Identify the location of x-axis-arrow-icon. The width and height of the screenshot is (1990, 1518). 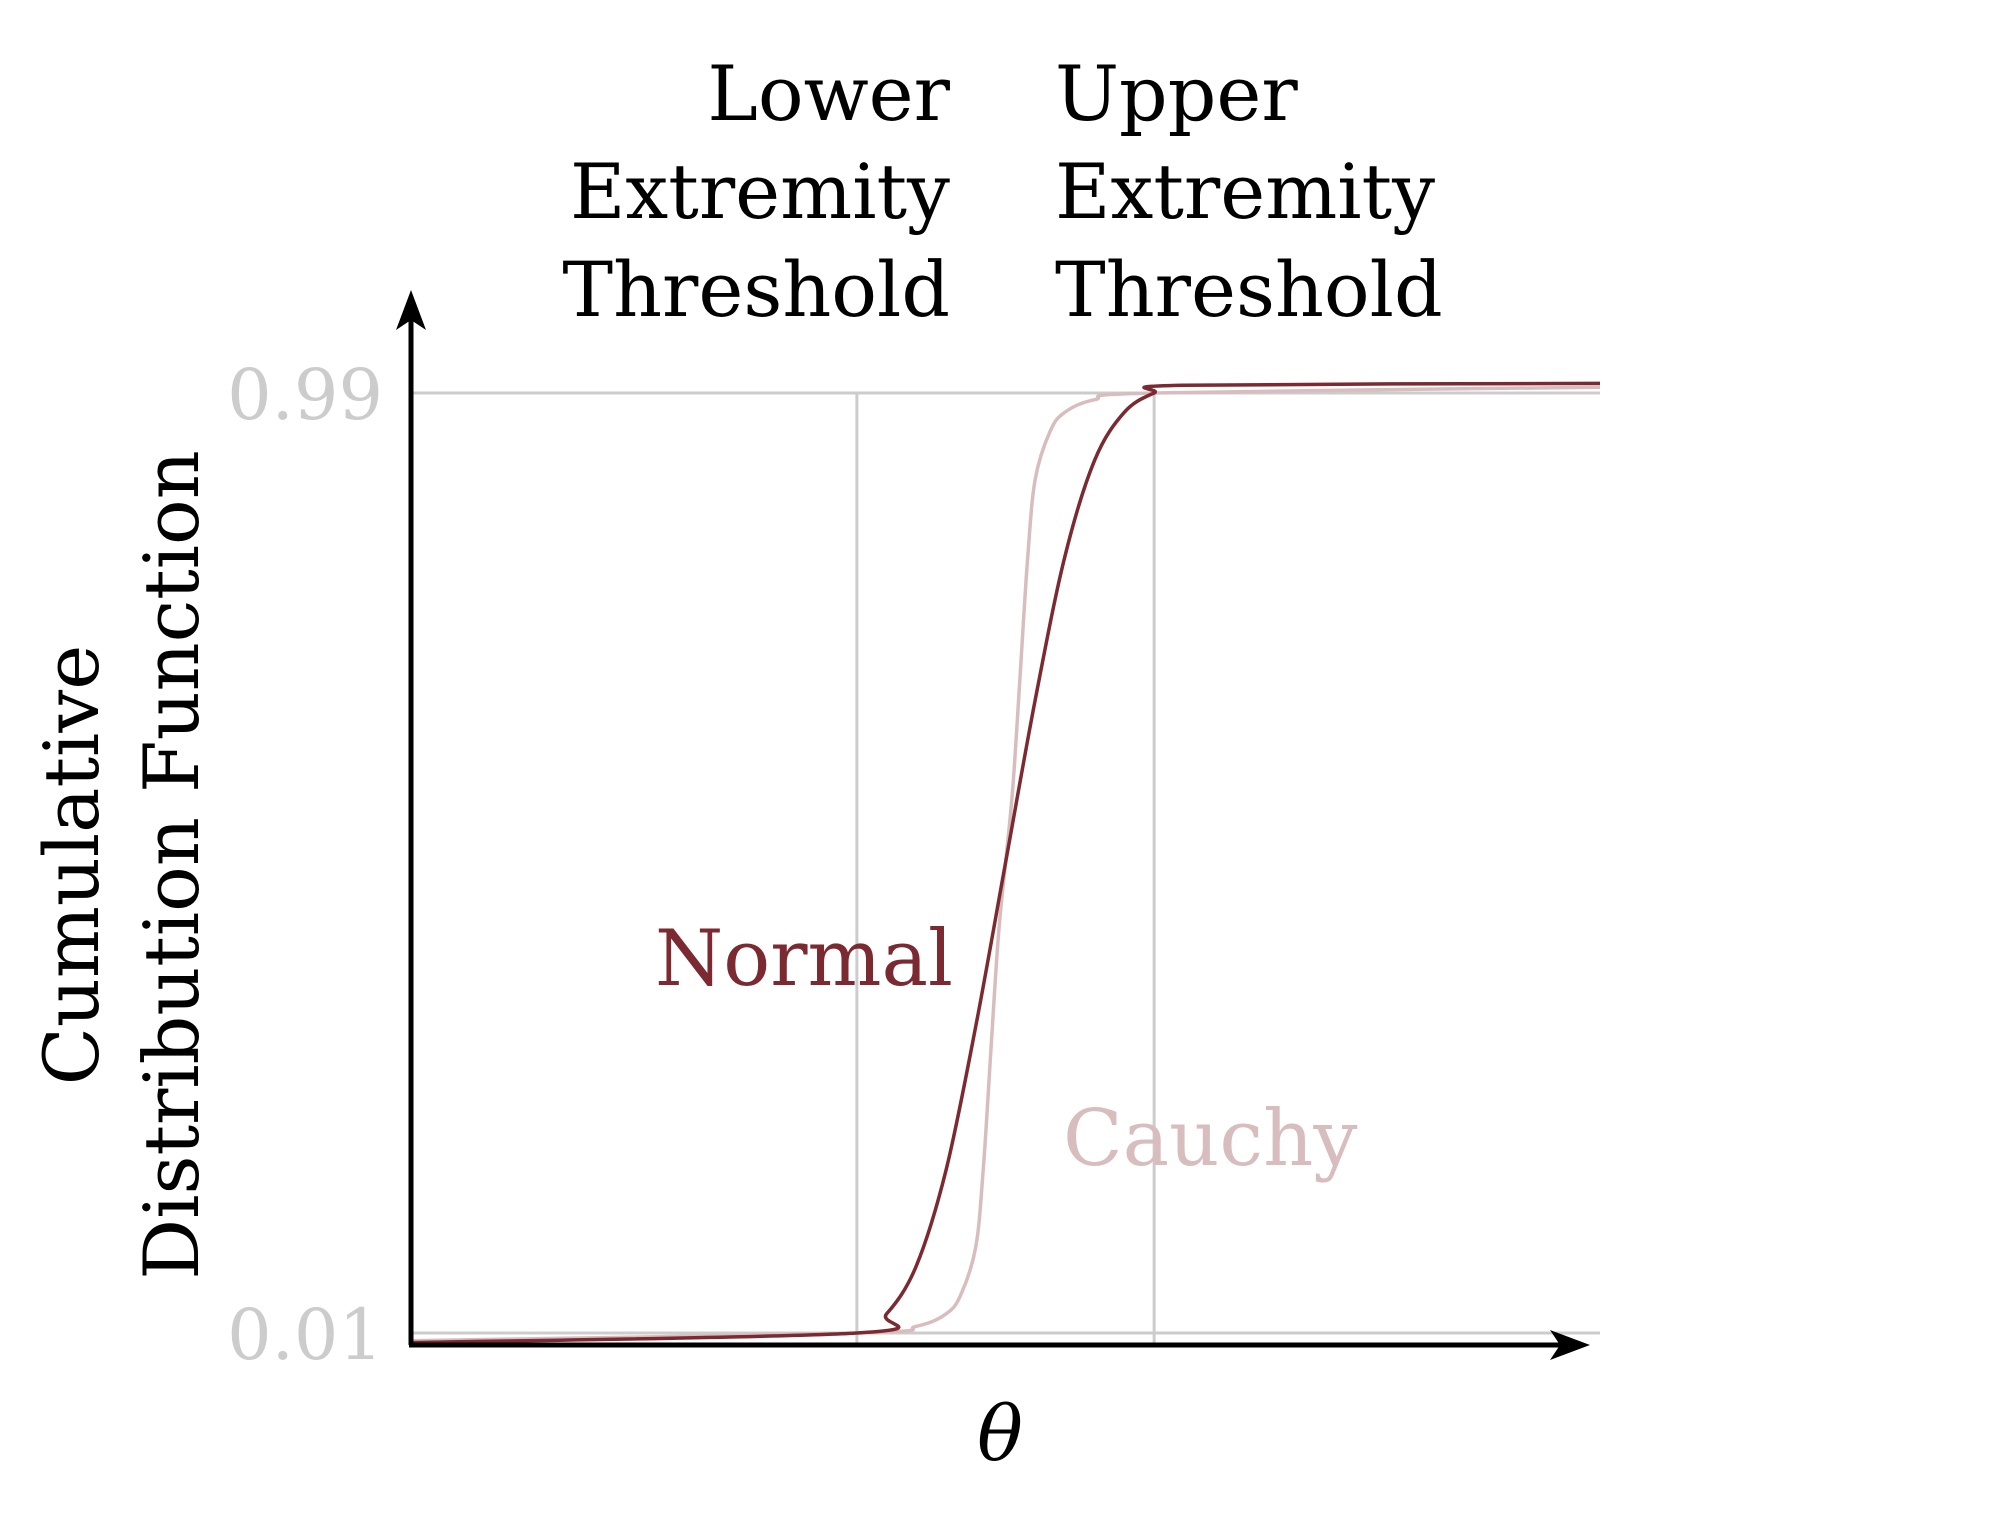
(1570, 1345).